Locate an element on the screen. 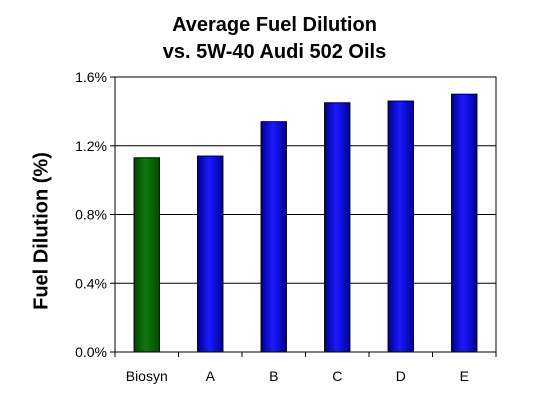 Image resolution: width=549 pixels, height=410 pixels. y-tick-label: 1.6% is located at coordinates (91, 77).